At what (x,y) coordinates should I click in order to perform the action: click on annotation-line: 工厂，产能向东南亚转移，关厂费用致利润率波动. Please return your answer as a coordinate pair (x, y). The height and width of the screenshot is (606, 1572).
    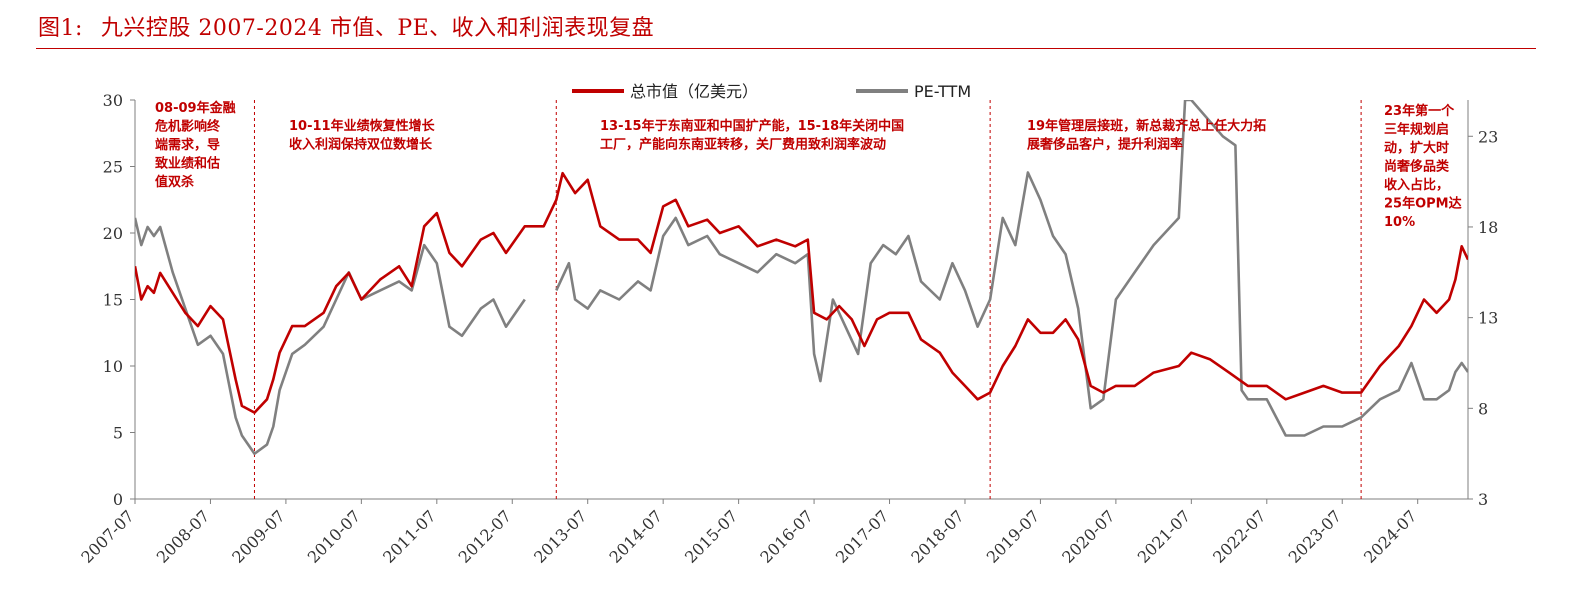
    Looking at the image, I should click on (743, 145).